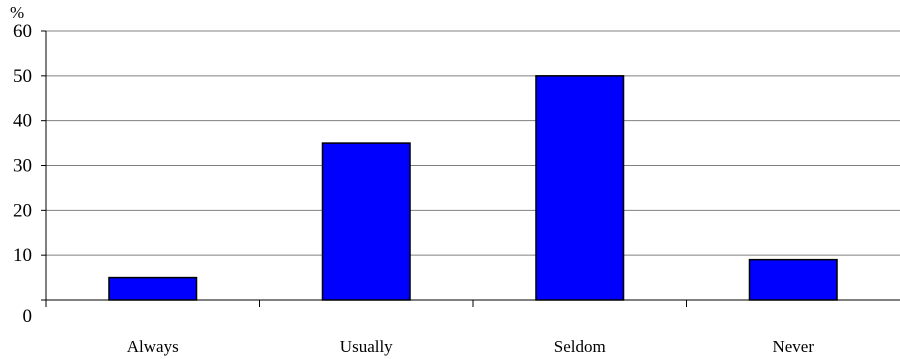 This screenshot has height=359, width=900. What do you see at coordinates (22, 210) in the screenshot?
I see `y-tick-label: 20` at bounding box center [22, 210].